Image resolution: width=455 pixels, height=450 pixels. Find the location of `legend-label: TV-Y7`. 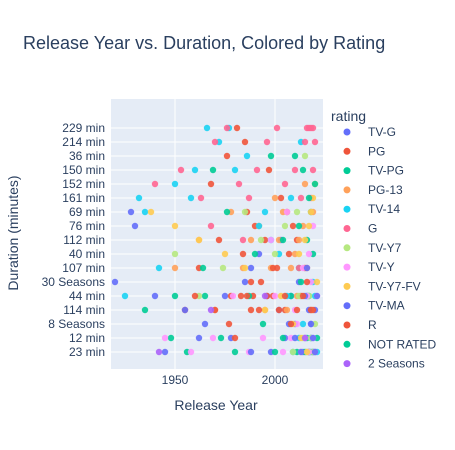

legend-label: TV-Y7 is located at coordinates (385, 248).